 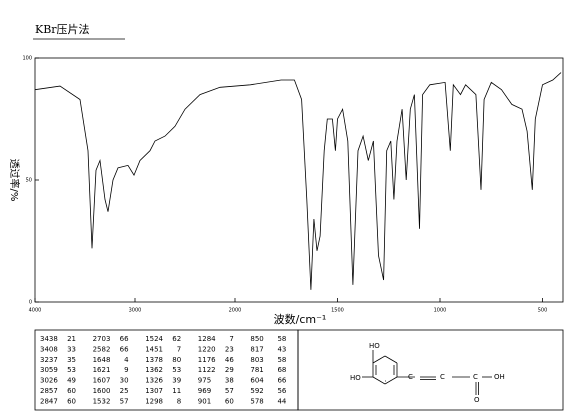 What do you see at coordinates (281, 391) in the screenshot?
I see `peak-transmittance: 56` at bounding box center [281, 391].